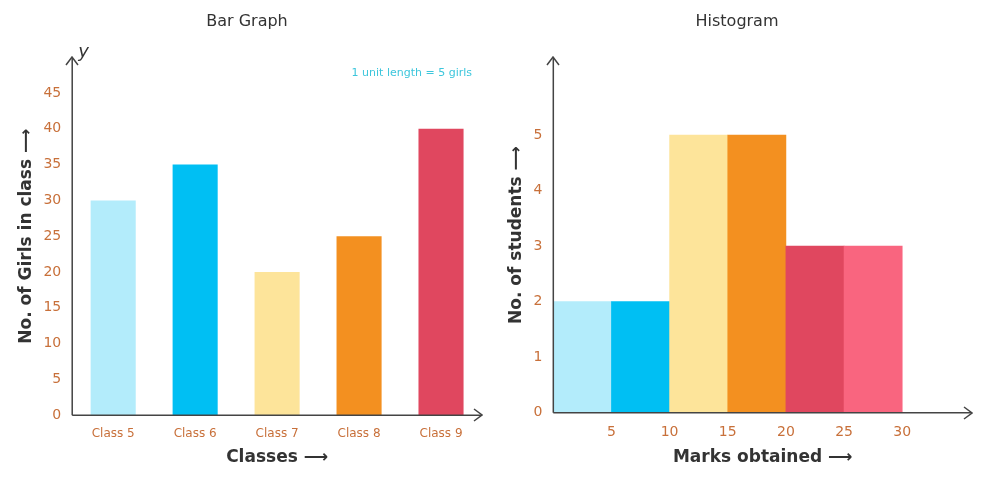 The height and width of the screenshot is (485, 1001). Describe the element at coordinates (786, 430) in the screenshot. I see `x-tick-label: 20` at that location.